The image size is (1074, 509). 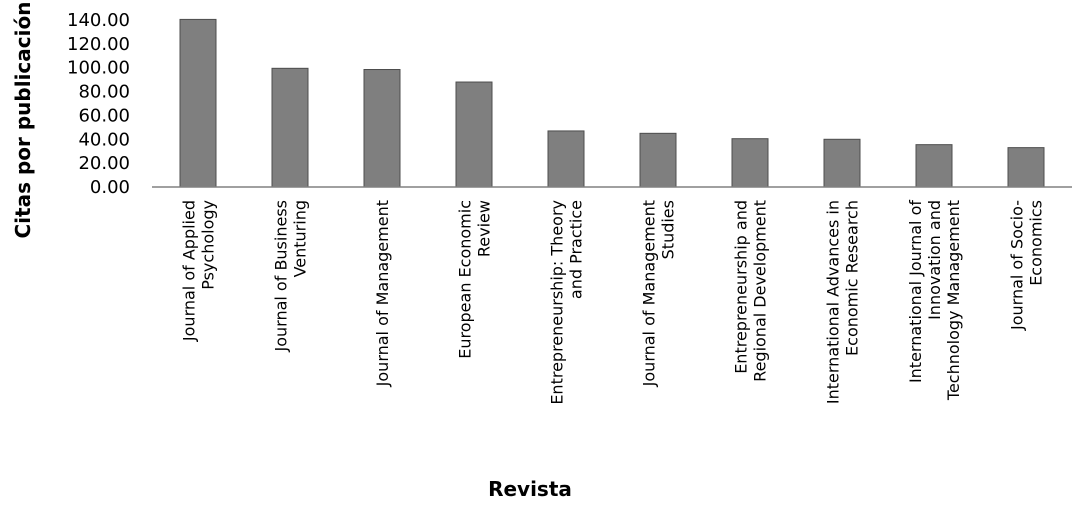 I want to click on x-axis-title: Revista, so click(x=530, y=489).